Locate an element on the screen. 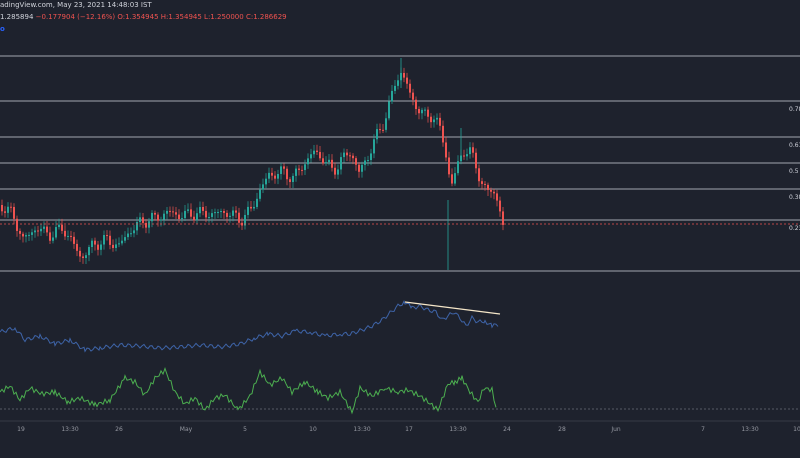 This screenshot has height=458, width=800. fib-level-label: 0.382 is located at coordinates (794, 197).